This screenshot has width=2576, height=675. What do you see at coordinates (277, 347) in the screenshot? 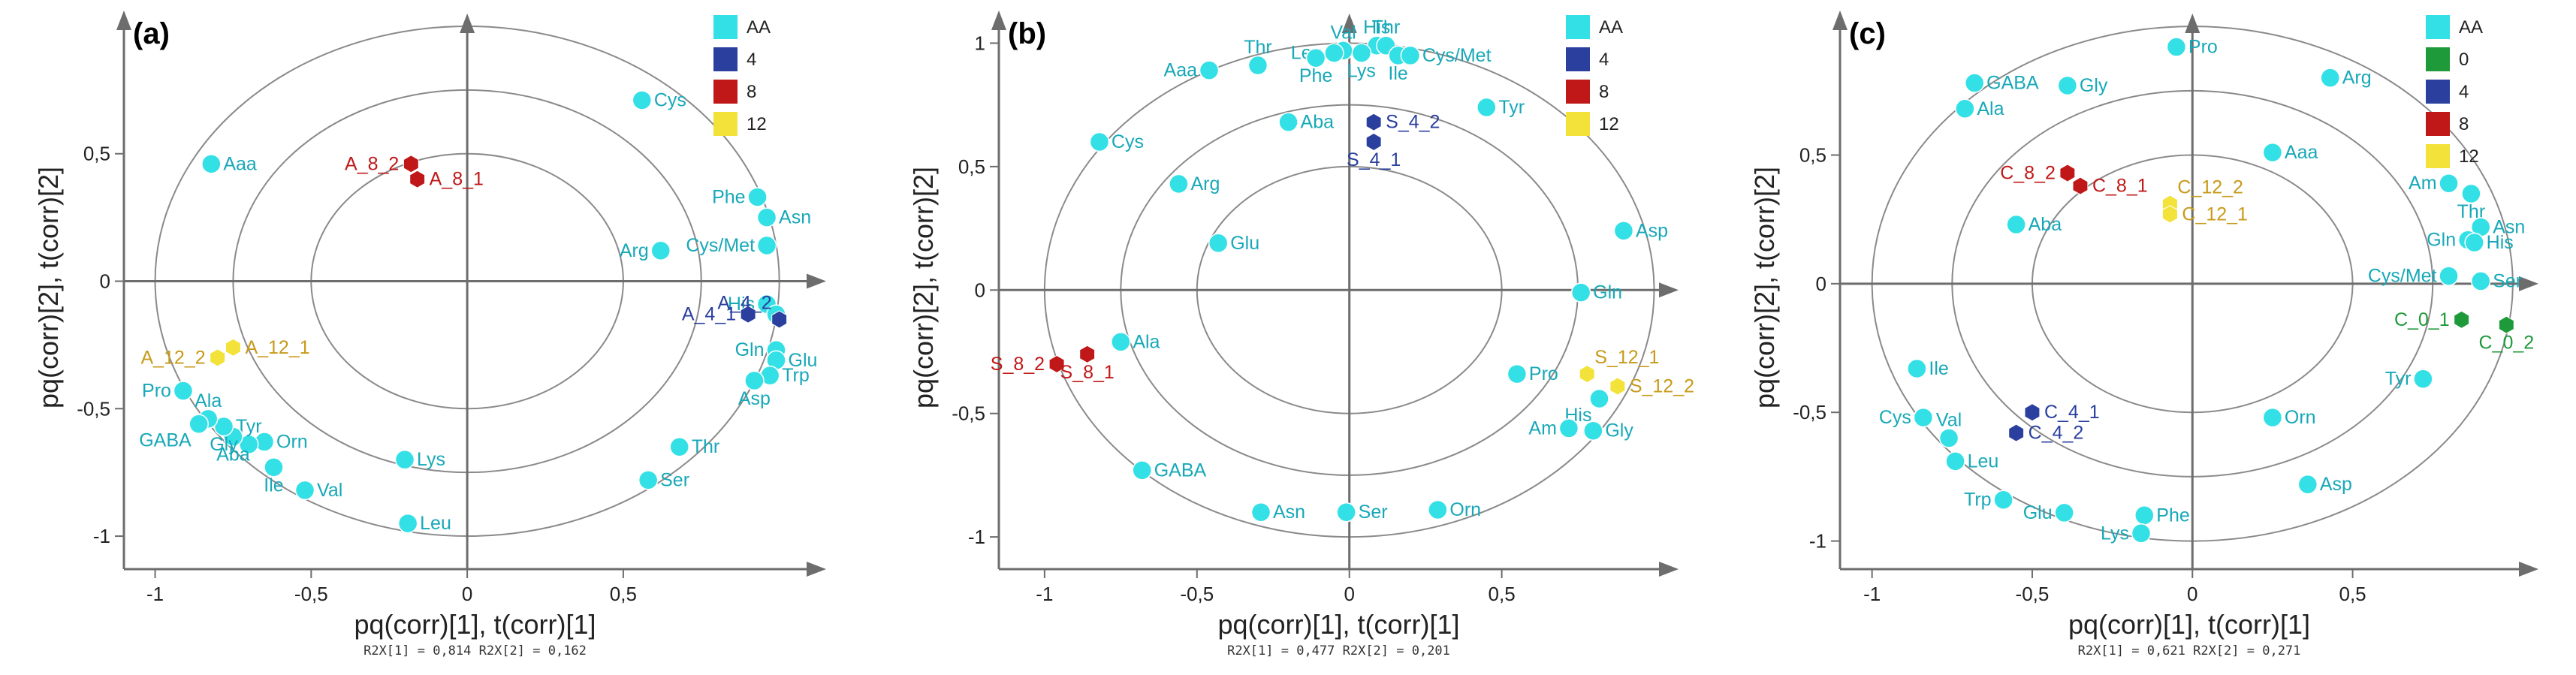
I see `data-point-label: A_12_1` at bounding box center [277, 347].